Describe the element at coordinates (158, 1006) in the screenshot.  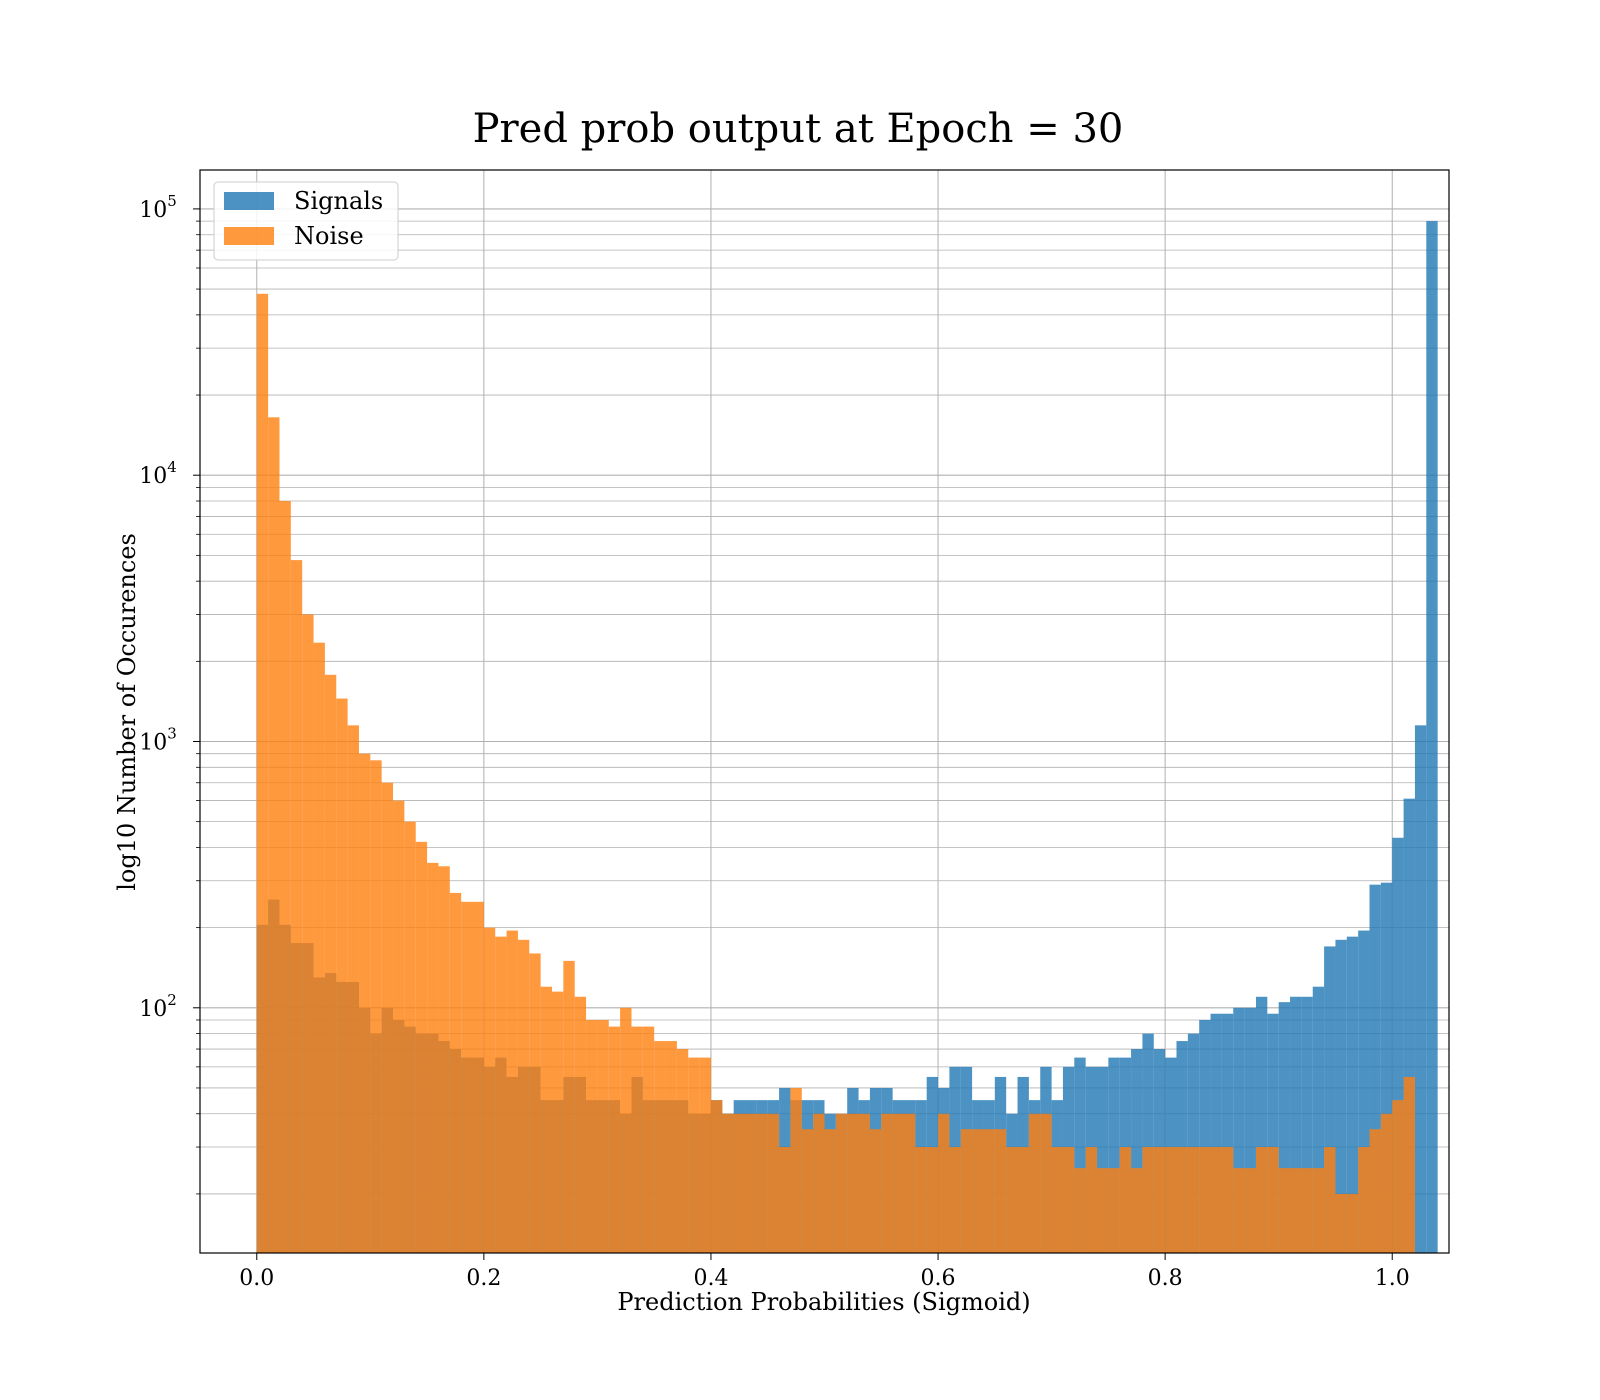
I see `y-tick-label: 10²` at that location.